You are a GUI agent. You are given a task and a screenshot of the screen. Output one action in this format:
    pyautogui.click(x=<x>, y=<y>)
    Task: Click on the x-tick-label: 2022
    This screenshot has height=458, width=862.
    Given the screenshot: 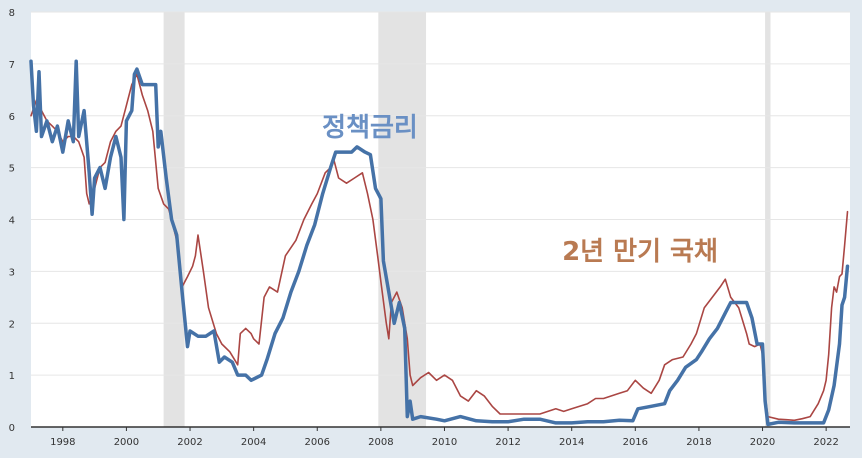 What is the action you would take?
    pyautogui.click(x=825, y=442)
    